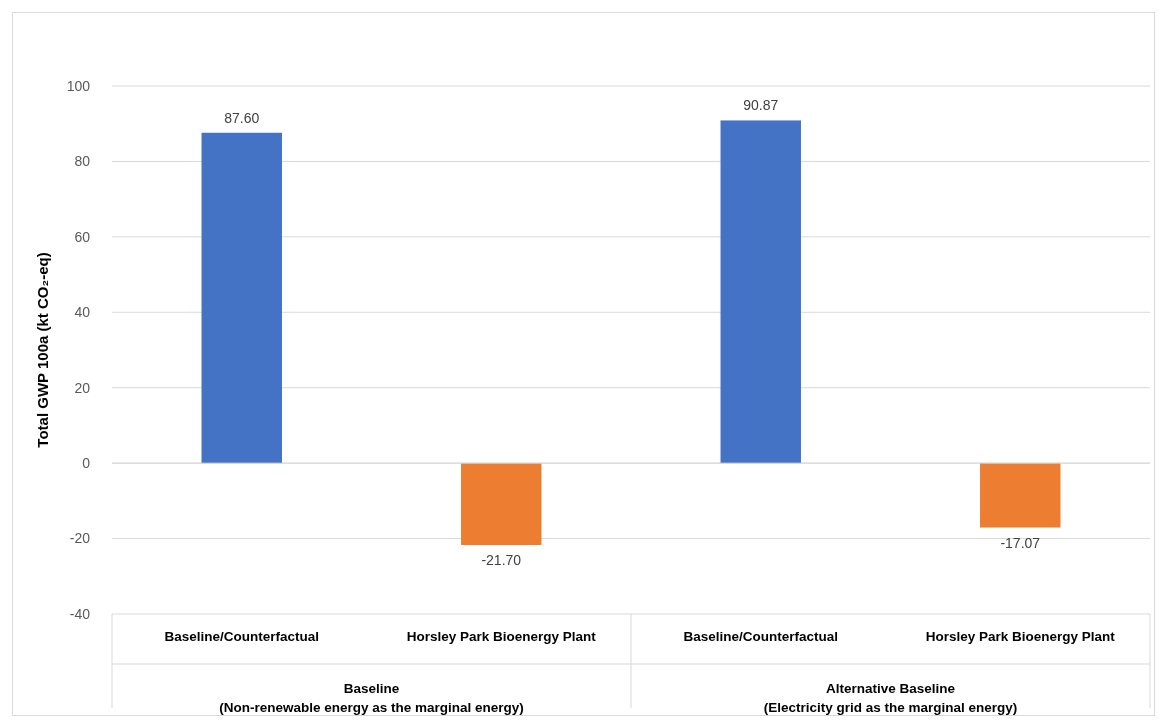  I want to click on data-label: 90.87, so click(761, 105).